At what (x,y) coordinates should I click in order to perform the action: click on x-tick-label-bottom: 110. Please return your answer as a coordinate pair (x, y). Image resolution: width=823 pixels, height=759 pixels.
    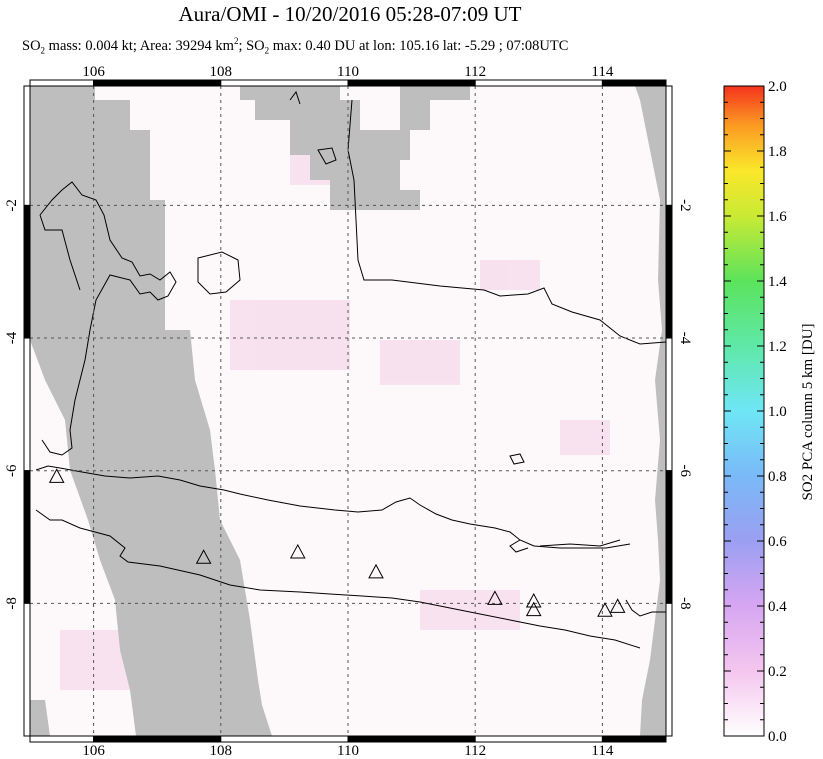
    Looking at the image, I should click on (348, 751).